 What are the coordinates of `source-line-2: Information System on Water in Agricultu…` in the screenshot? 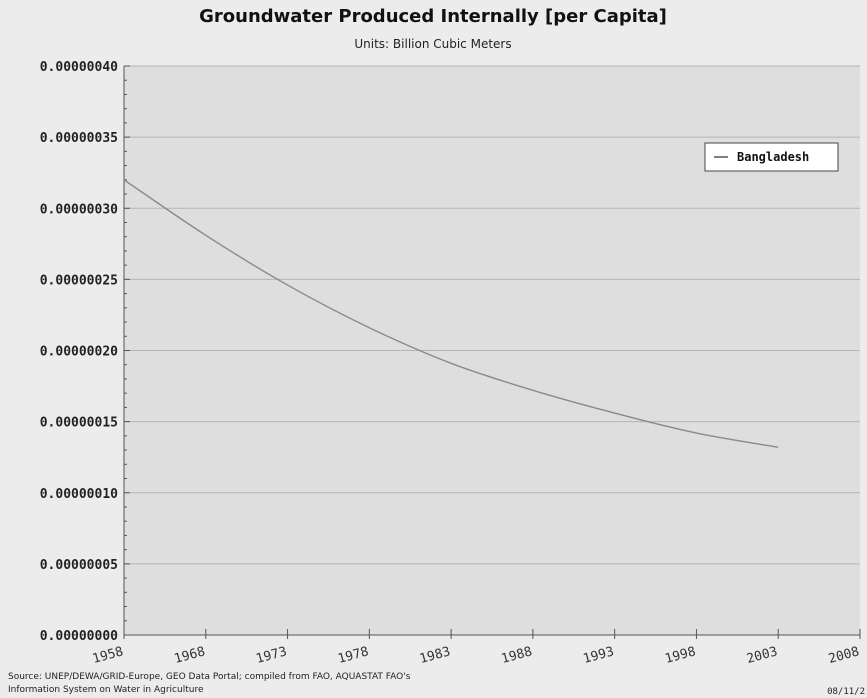 It's located at (106, 690).